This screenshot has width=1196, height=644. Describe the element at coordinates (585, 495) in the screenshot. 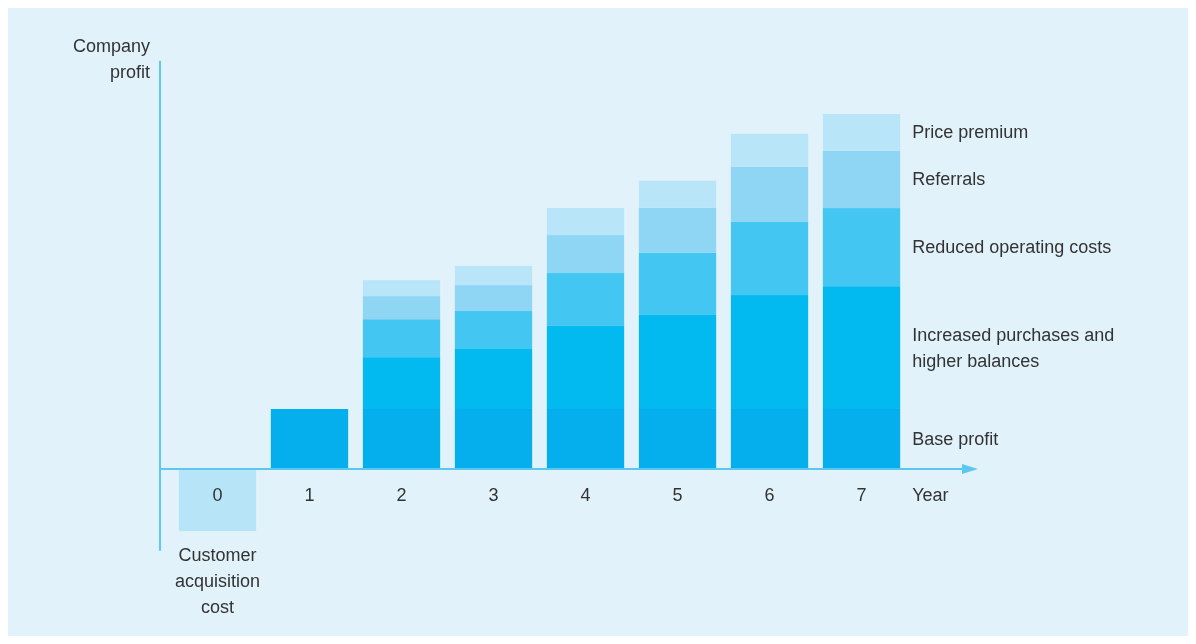

I see `x-tick-label: 4` at that location.